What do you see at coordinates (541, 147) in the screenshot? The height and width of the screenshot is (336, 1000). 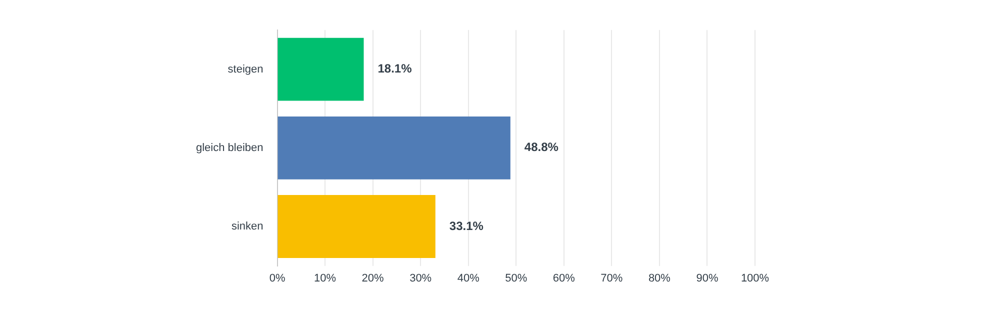 I see `data-label: 48.8%` at bounding box center [541, 147].